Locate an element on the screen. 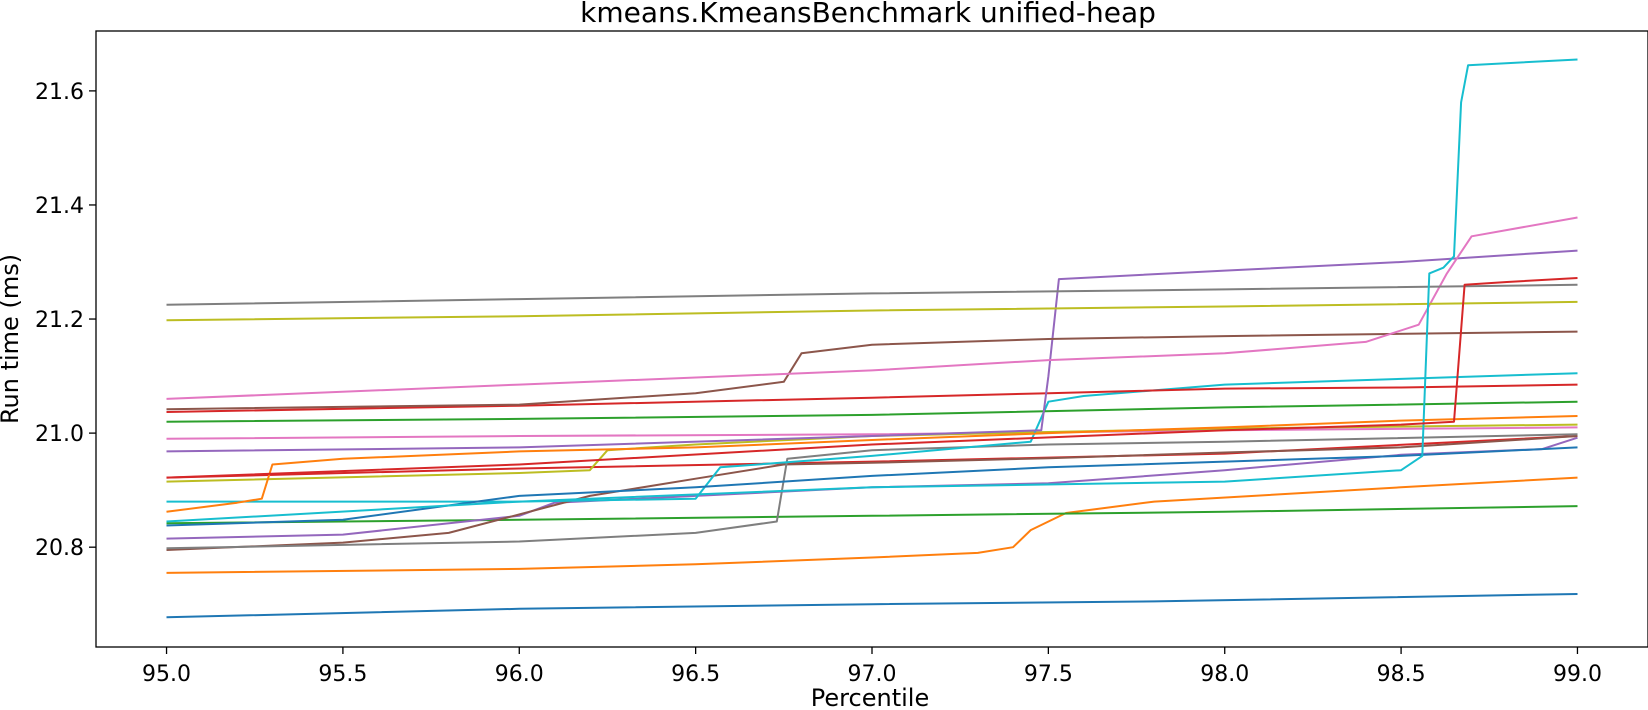 This screenshot has width=1648, height=710. x-tick-label: 97.0 is located at coordinates (872, 674).